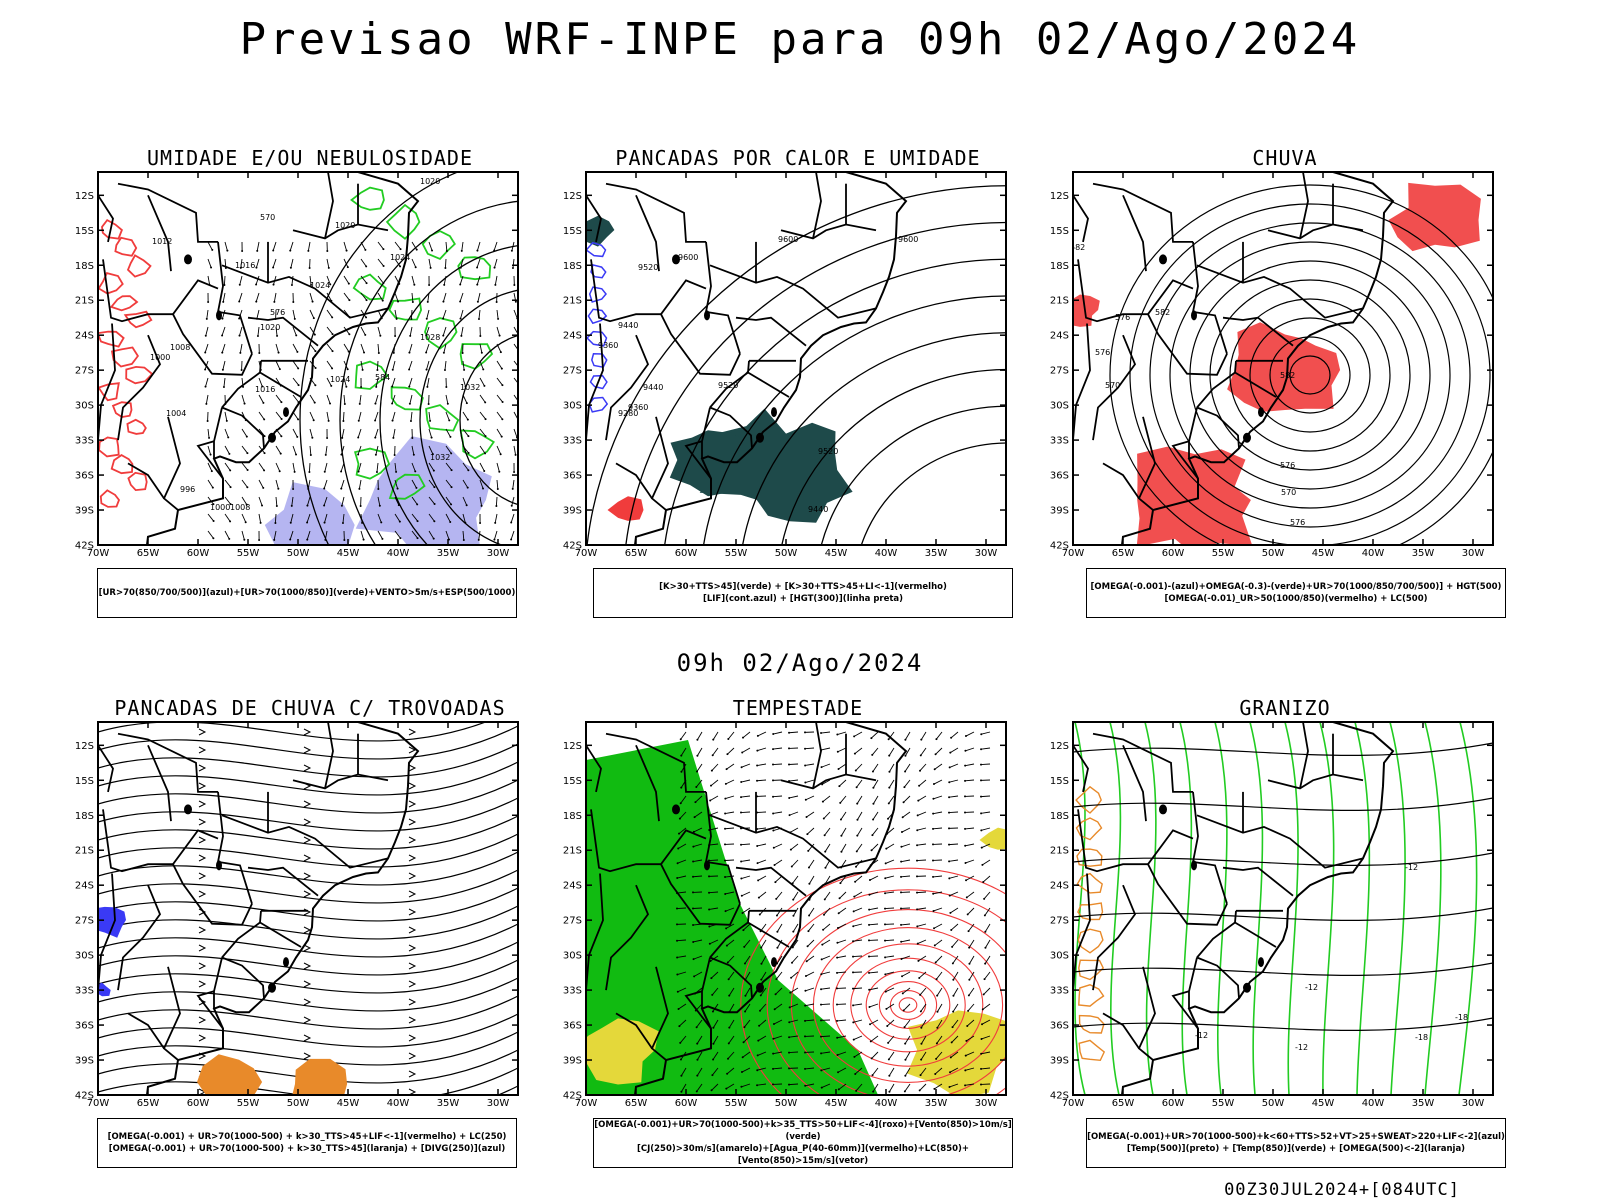  What do you see at coordinates (1310, 375) in the screenshot?
I see `height-contour` at bounding box center [1310, 375].